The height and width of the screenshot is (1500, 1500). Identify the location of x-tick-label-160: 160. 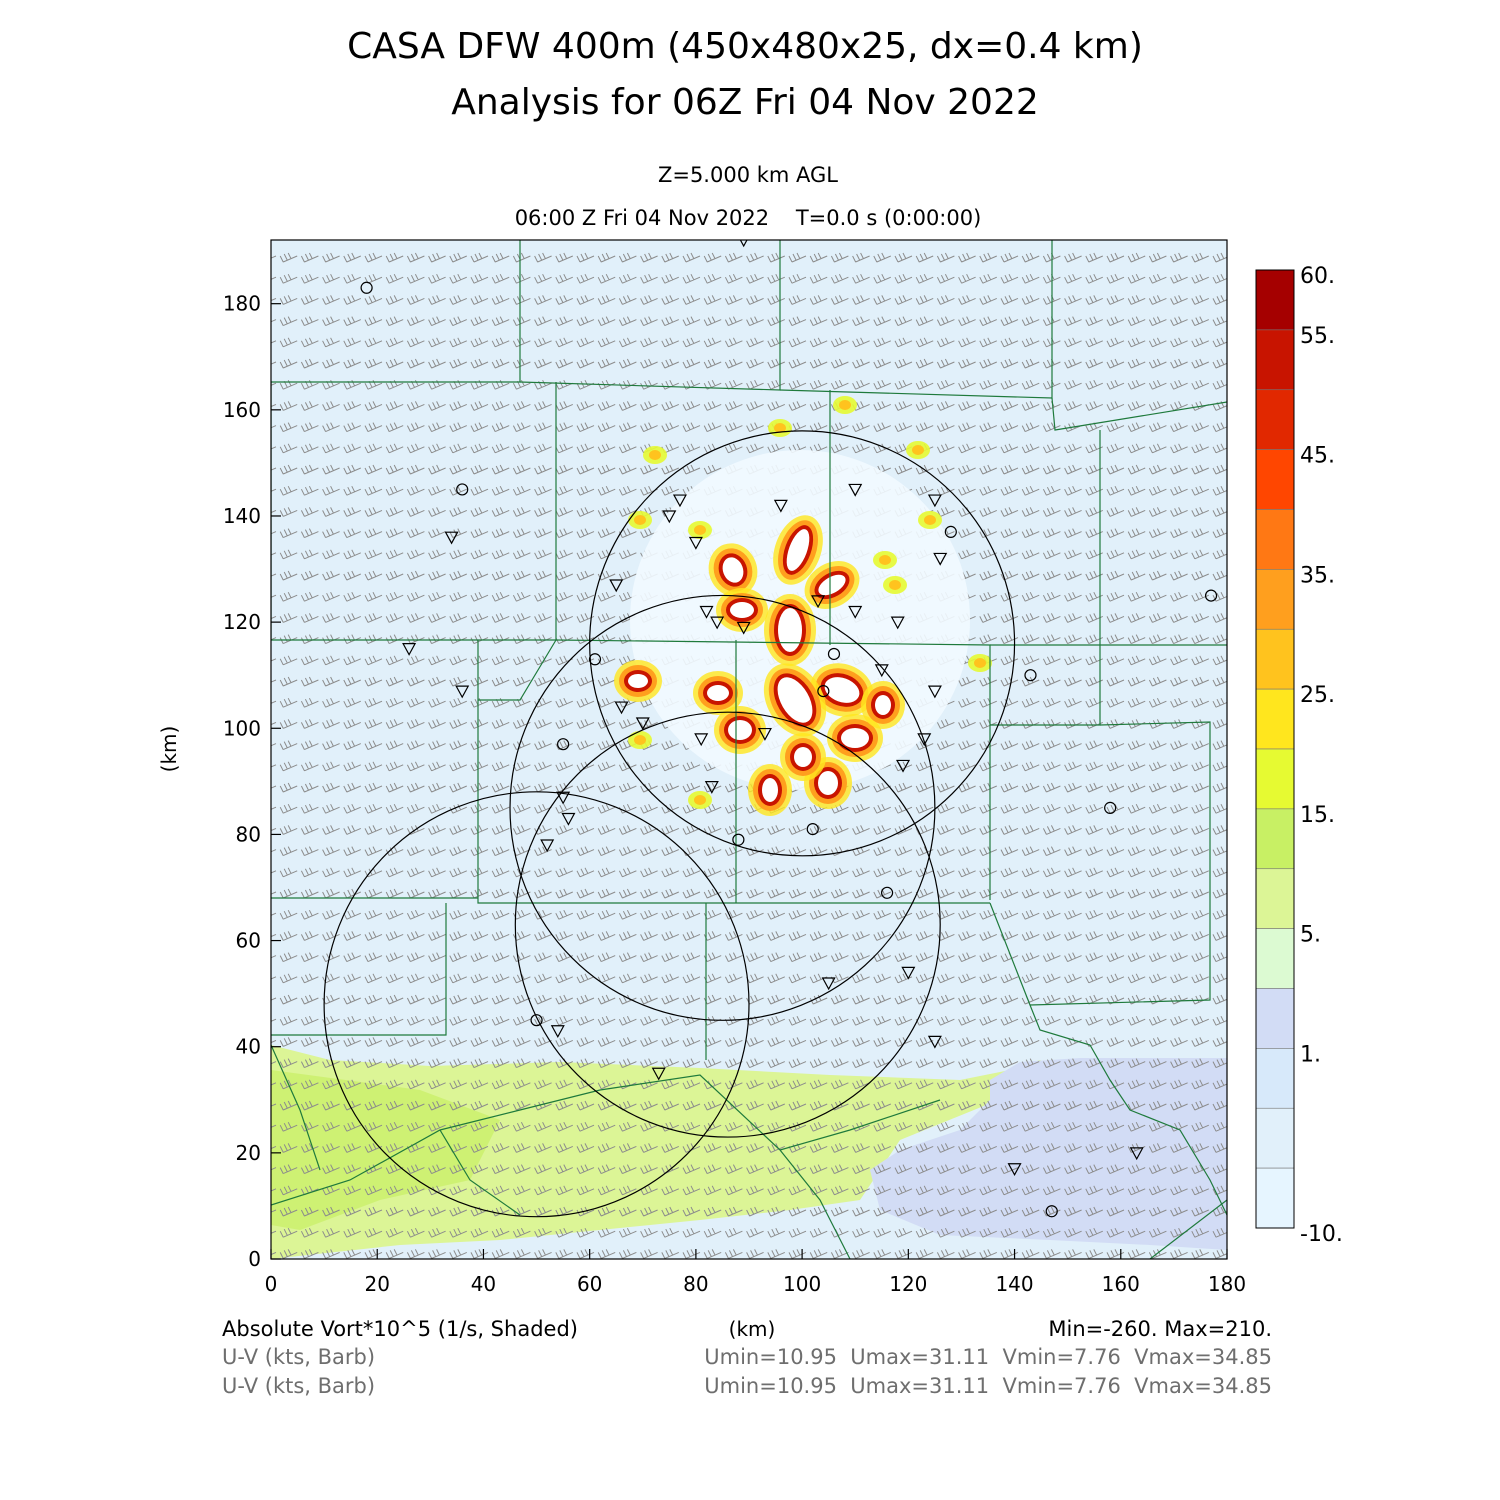
(1121, 1284).